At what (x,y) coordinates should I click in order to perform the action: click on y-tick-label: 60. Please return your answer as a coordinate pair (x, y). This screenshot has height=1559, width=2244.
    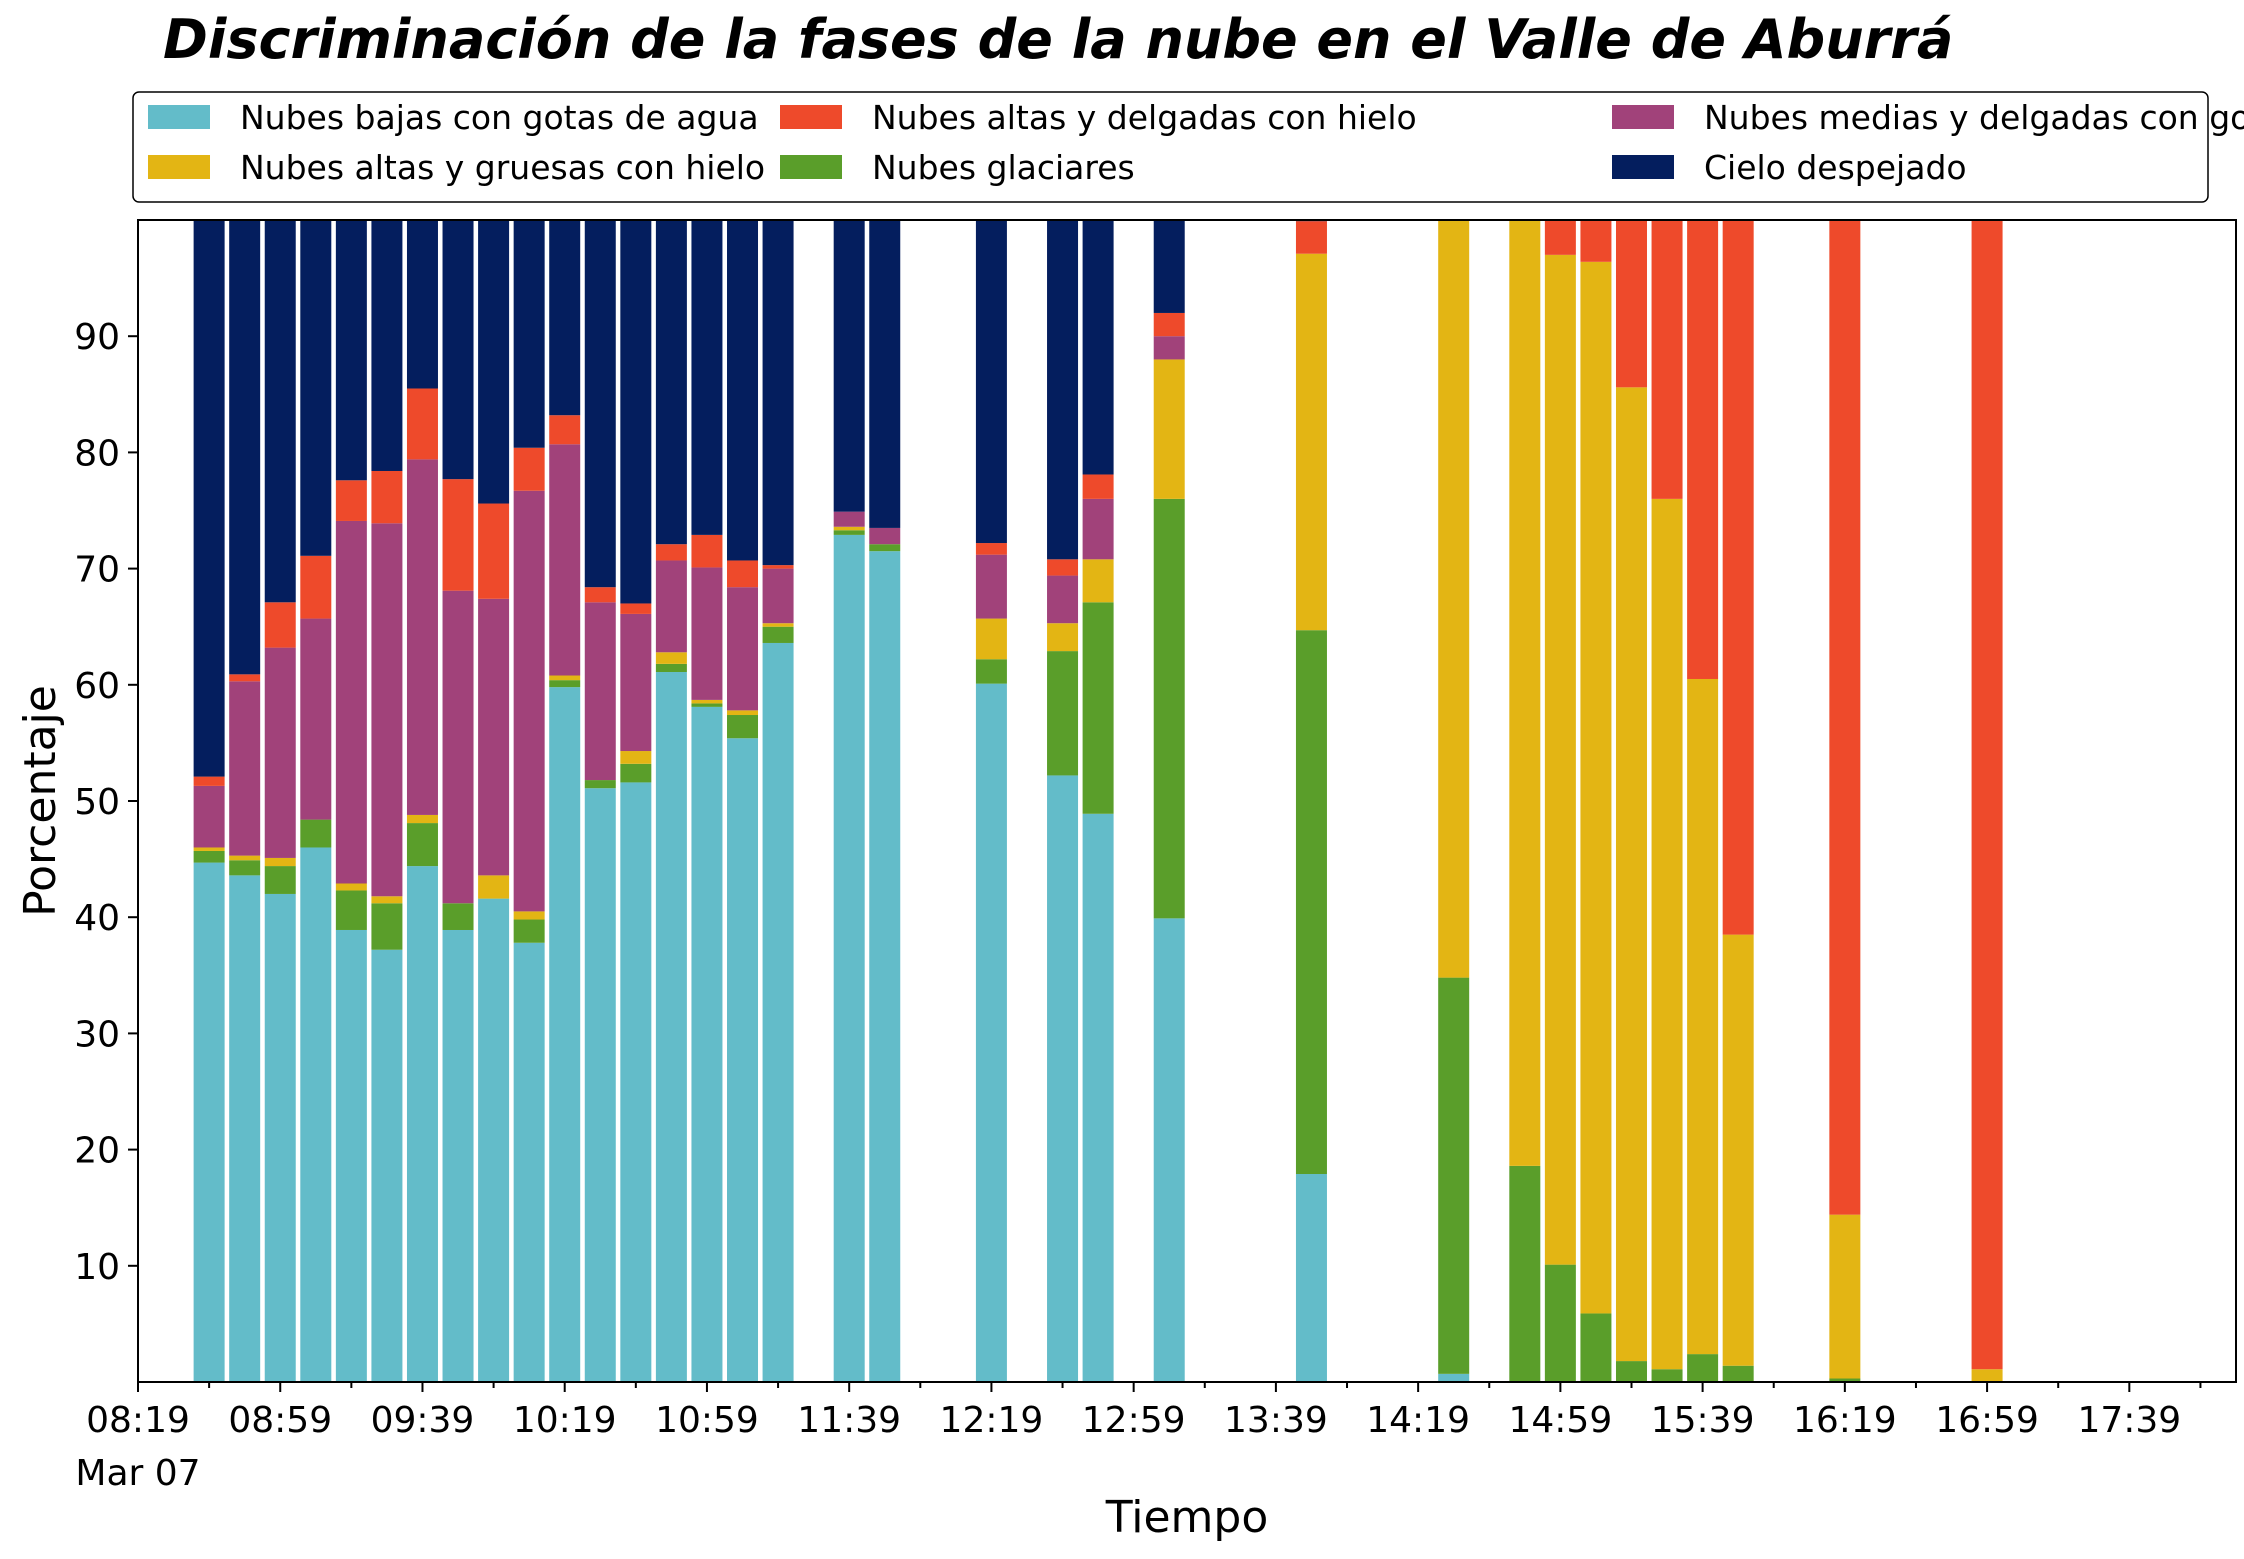
    Looking at the image, I should click on (97, 686).